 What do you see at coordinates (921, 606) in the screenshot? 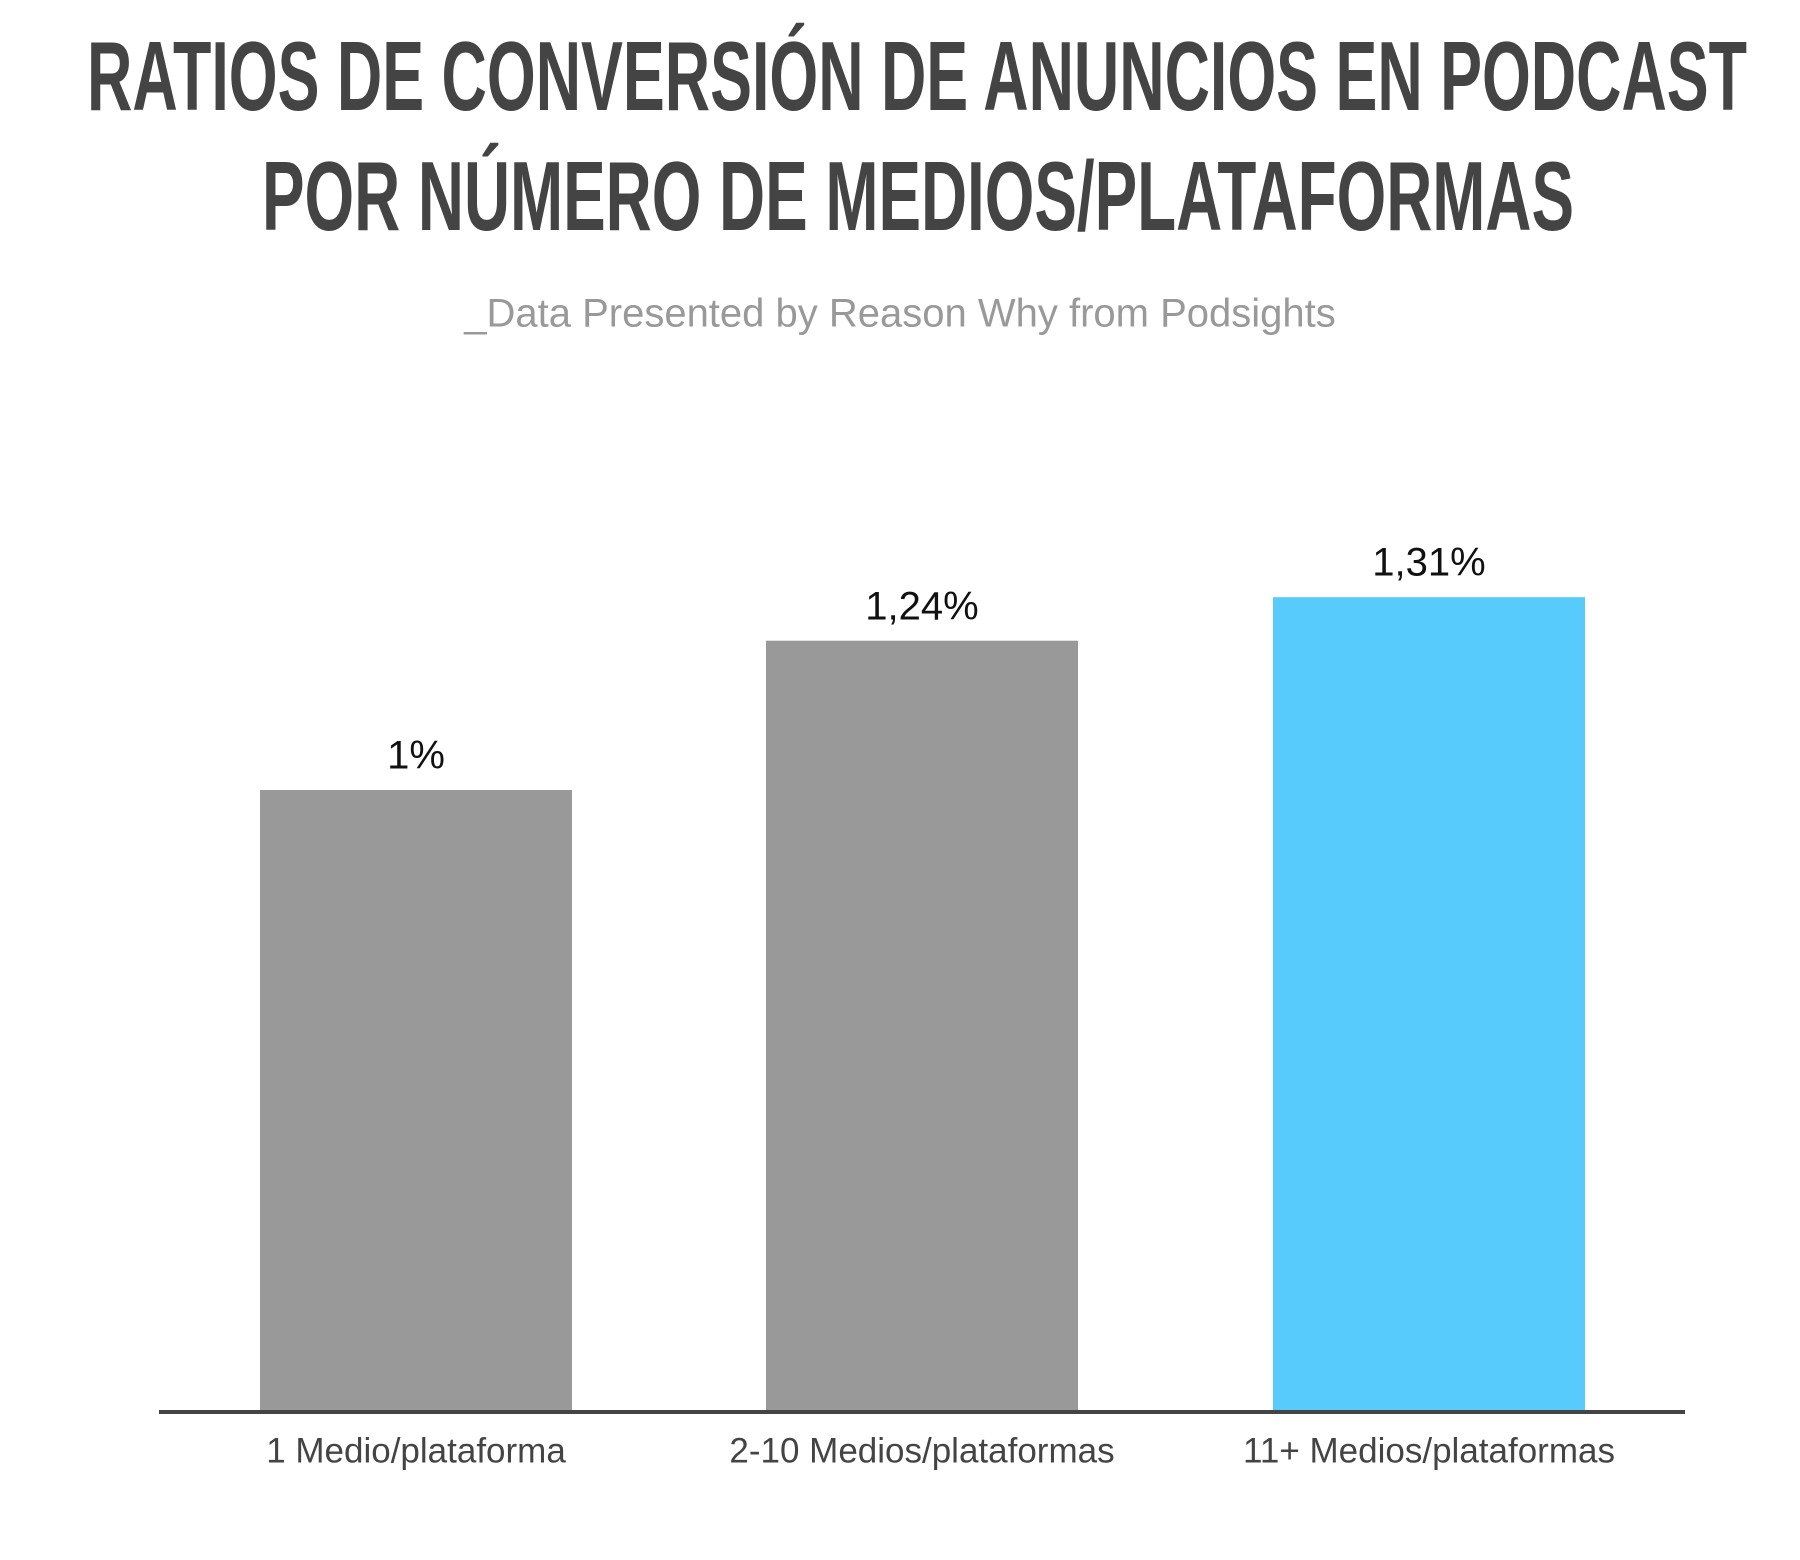
I see `value-label: 1,24%` at bounding box center [921, 606].